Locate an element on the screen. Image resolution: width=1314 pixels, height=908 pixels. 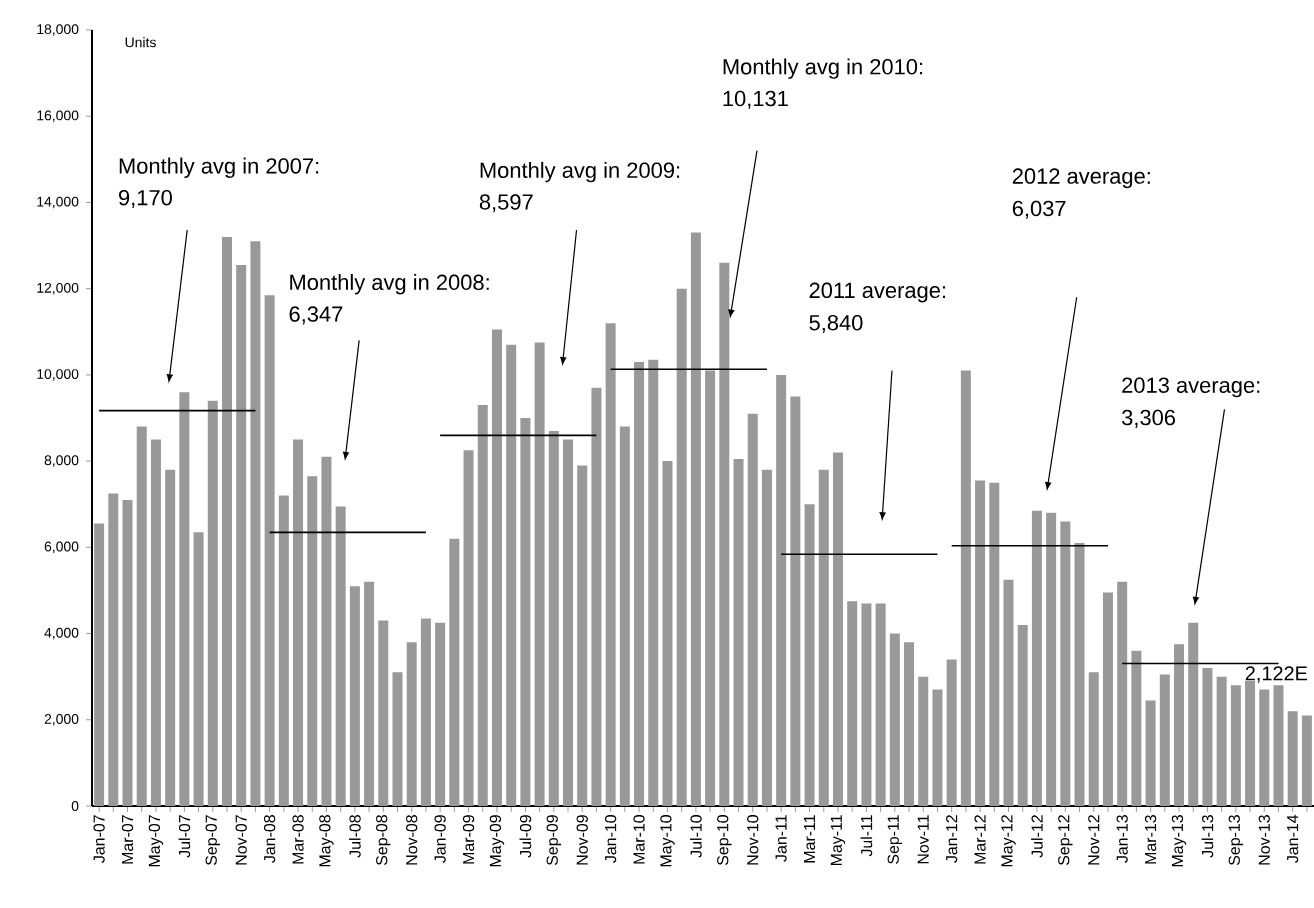
annotation: 2013 average: is located at coordinates (1191, 387).